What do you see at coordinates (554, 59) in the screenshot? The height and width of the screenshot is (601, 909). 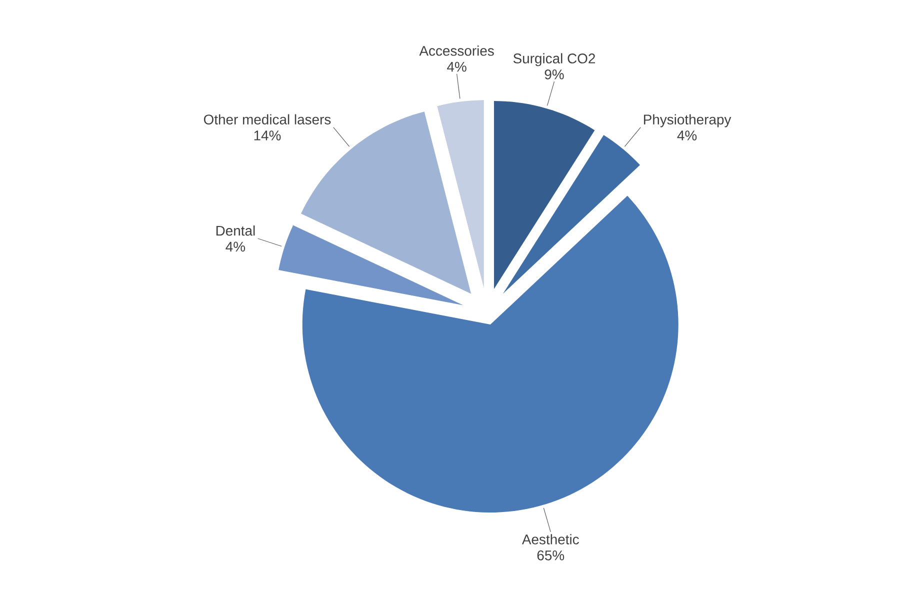 I see `slice-label: Surgical CO2` at bounding box center [554, 59].